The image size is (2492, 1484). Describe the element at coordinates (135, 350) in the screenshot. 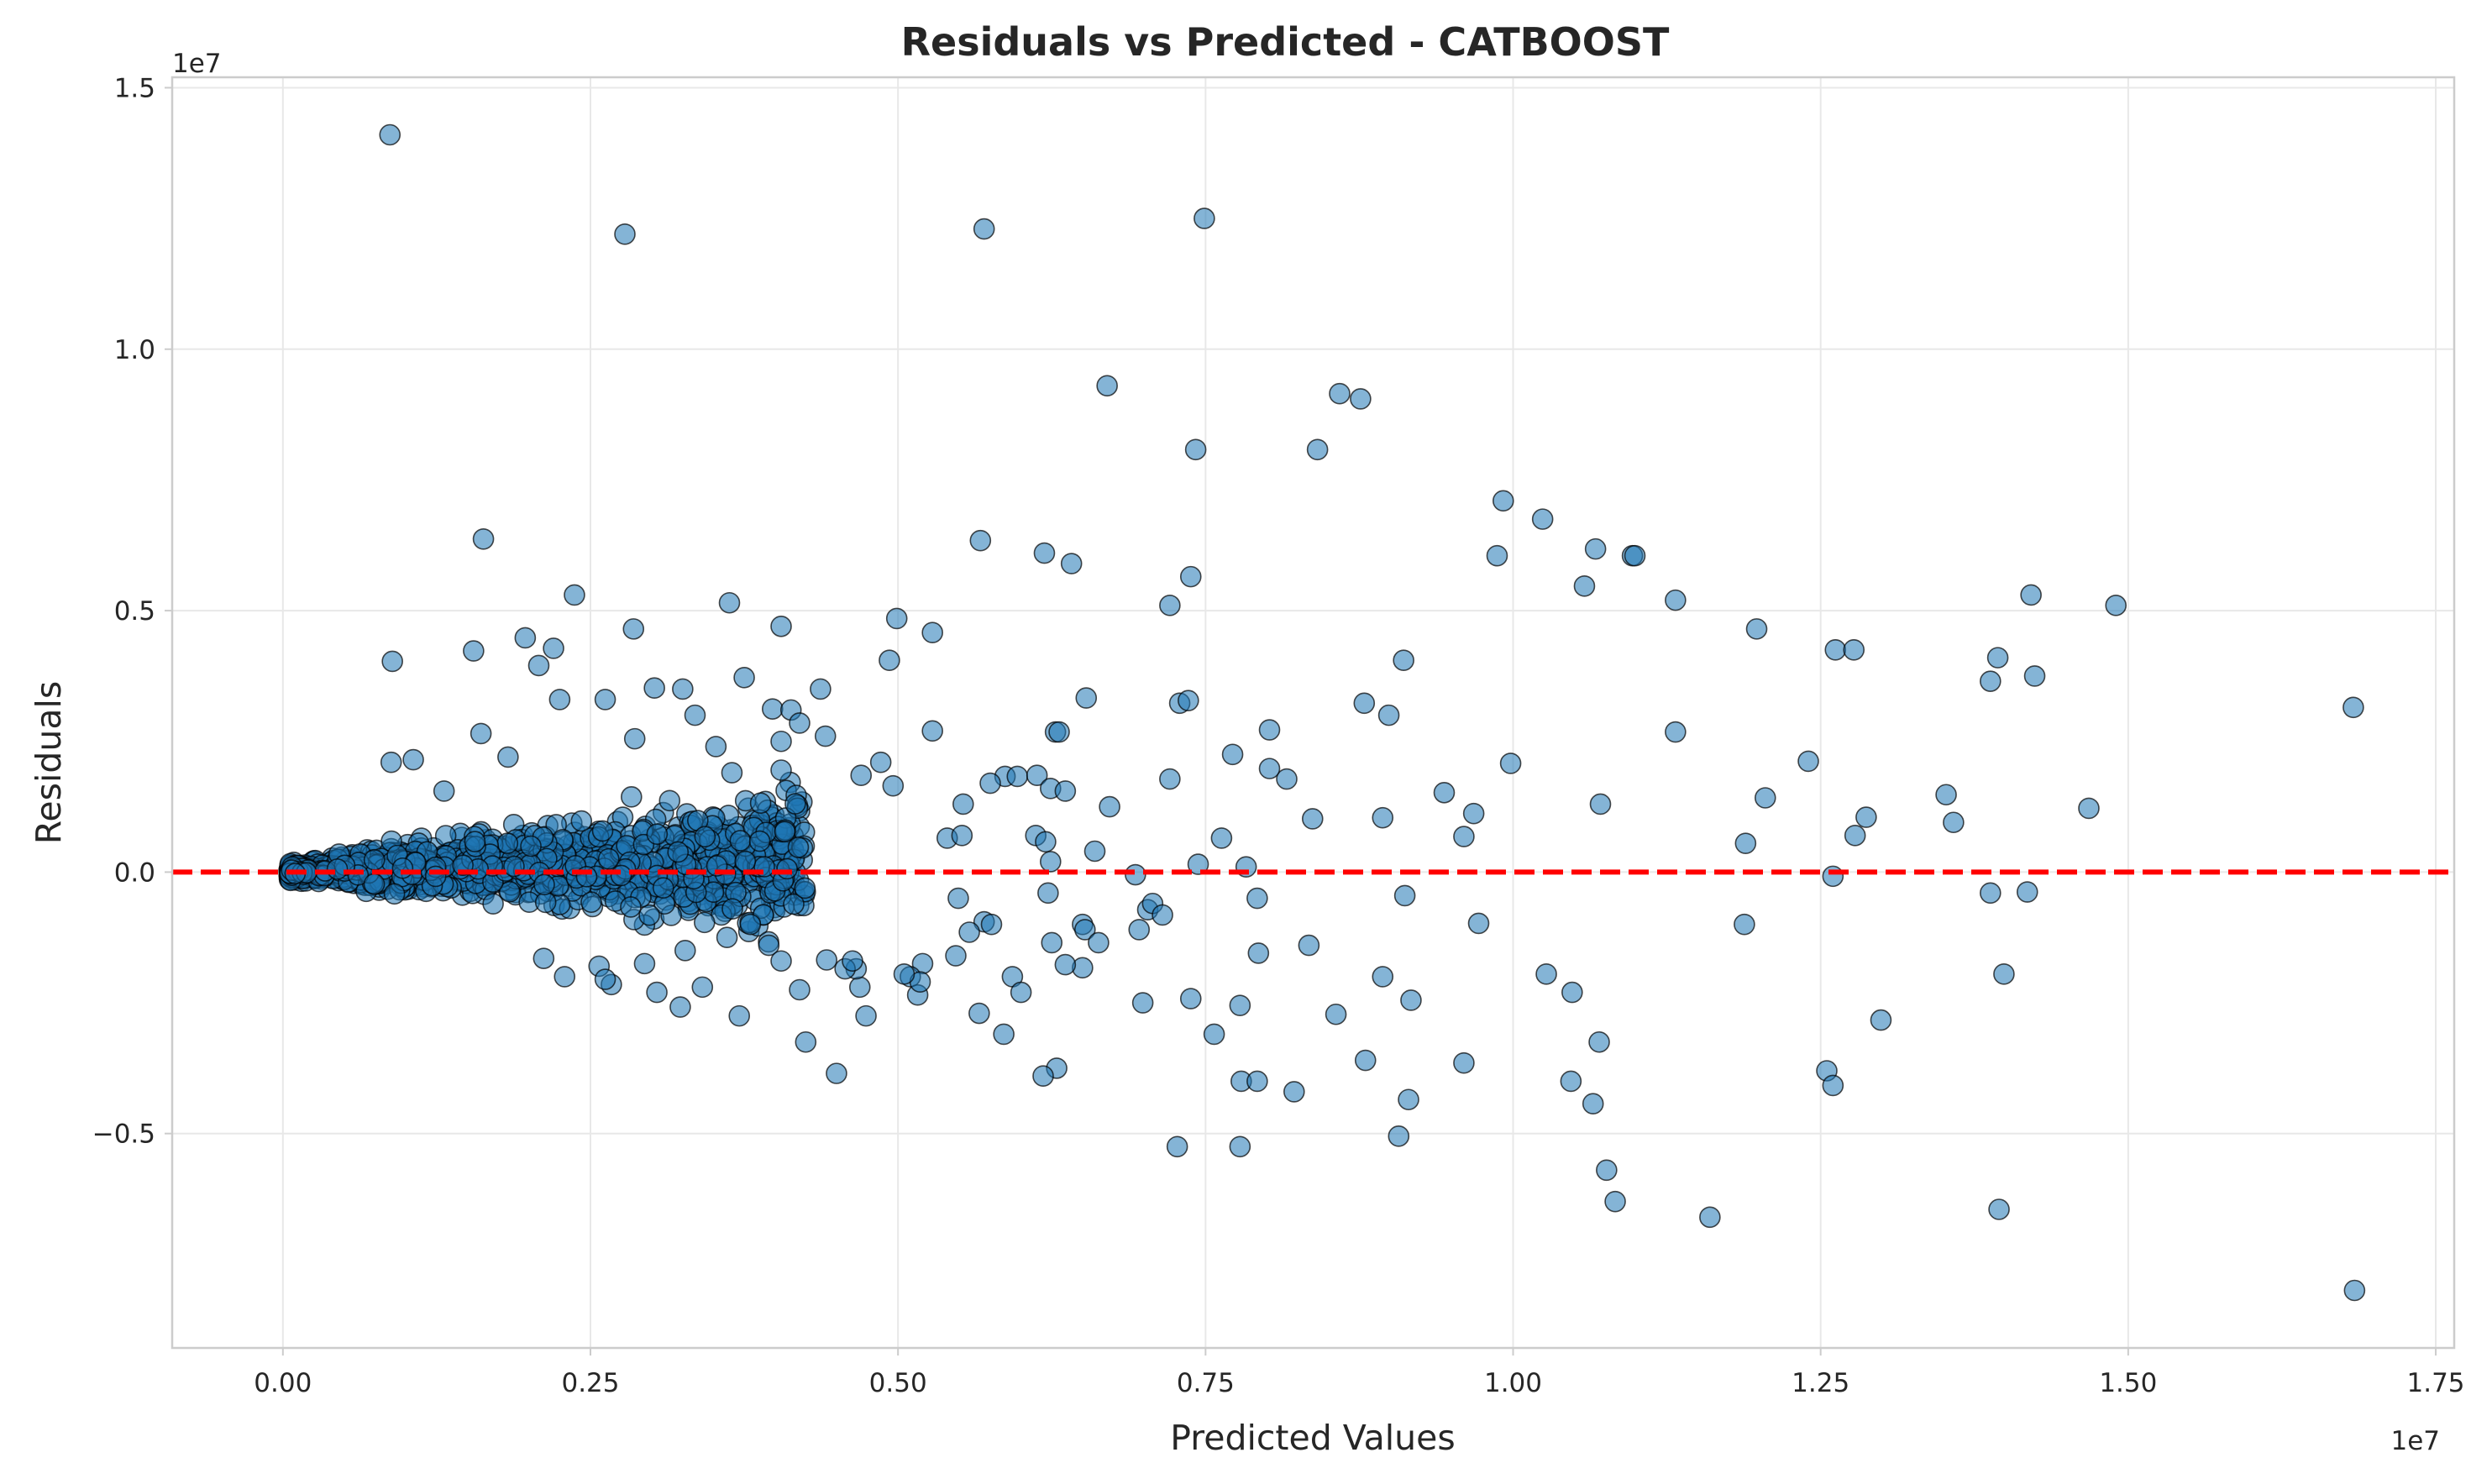

I see `y-tick-label: 1.0` at that location.